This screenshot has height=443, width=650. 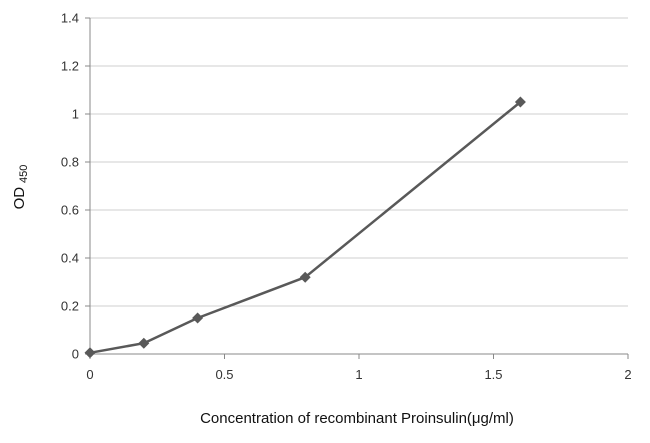 What do you see at coordinates (627, 374) in the screenshot?
I see `x-tick-label: 2` at bounding box center [627, 374].